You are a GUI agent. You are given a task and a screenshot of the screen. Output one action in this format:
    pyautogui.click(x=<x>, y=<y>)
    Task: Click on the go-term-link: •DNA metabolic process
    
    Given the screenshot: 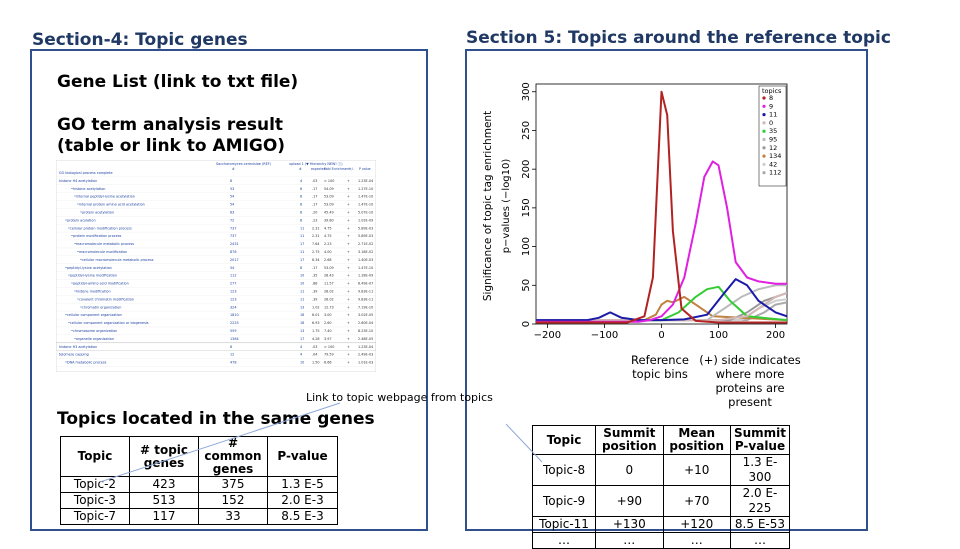 What is the action you would take?
    pyautogui.click(x=86, y=363)
    